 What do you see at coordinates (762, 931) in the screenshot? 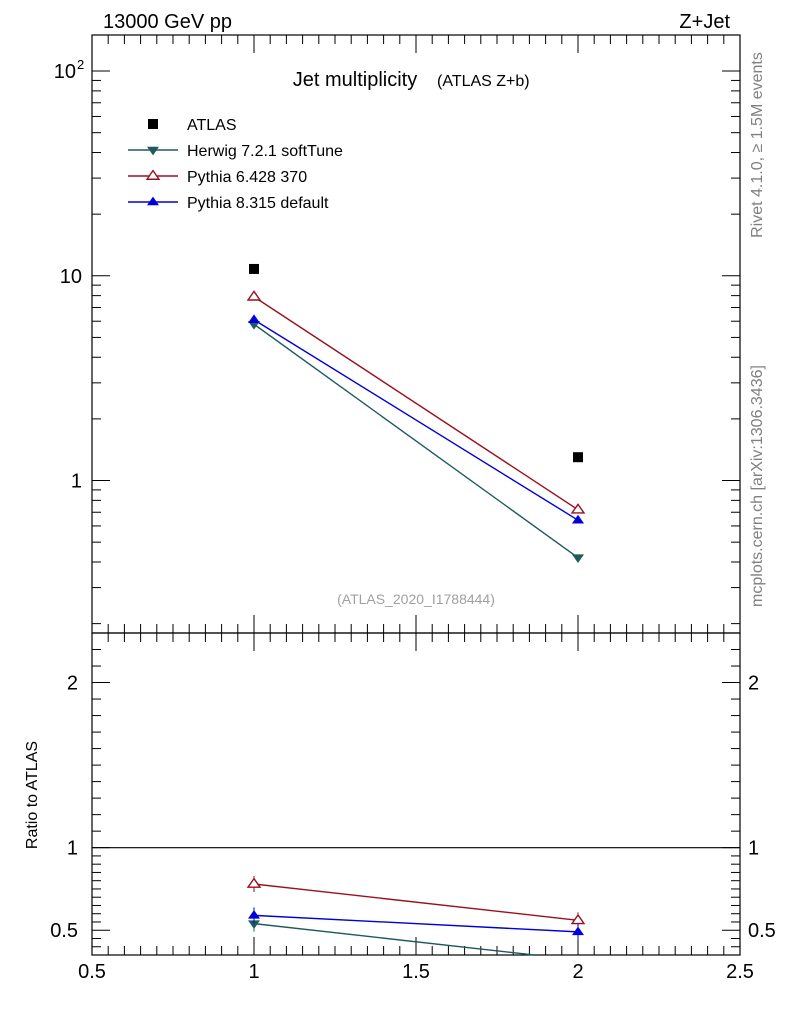
I see `ratio-y-tick-label-right: 0.5` at bounding box center [762, 931].